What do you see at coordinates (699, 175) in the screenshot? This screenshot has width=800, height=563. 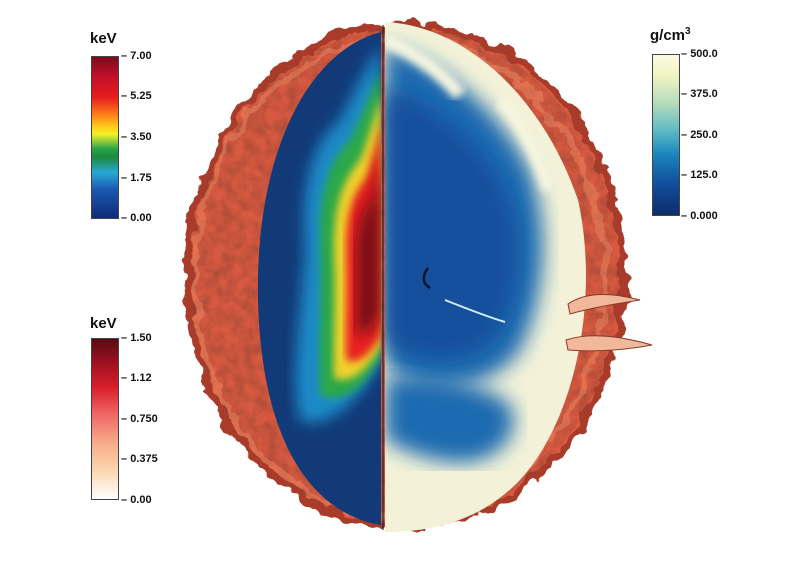 I see `colorbar-tick: 125.0` at bounding box center [699, 175].